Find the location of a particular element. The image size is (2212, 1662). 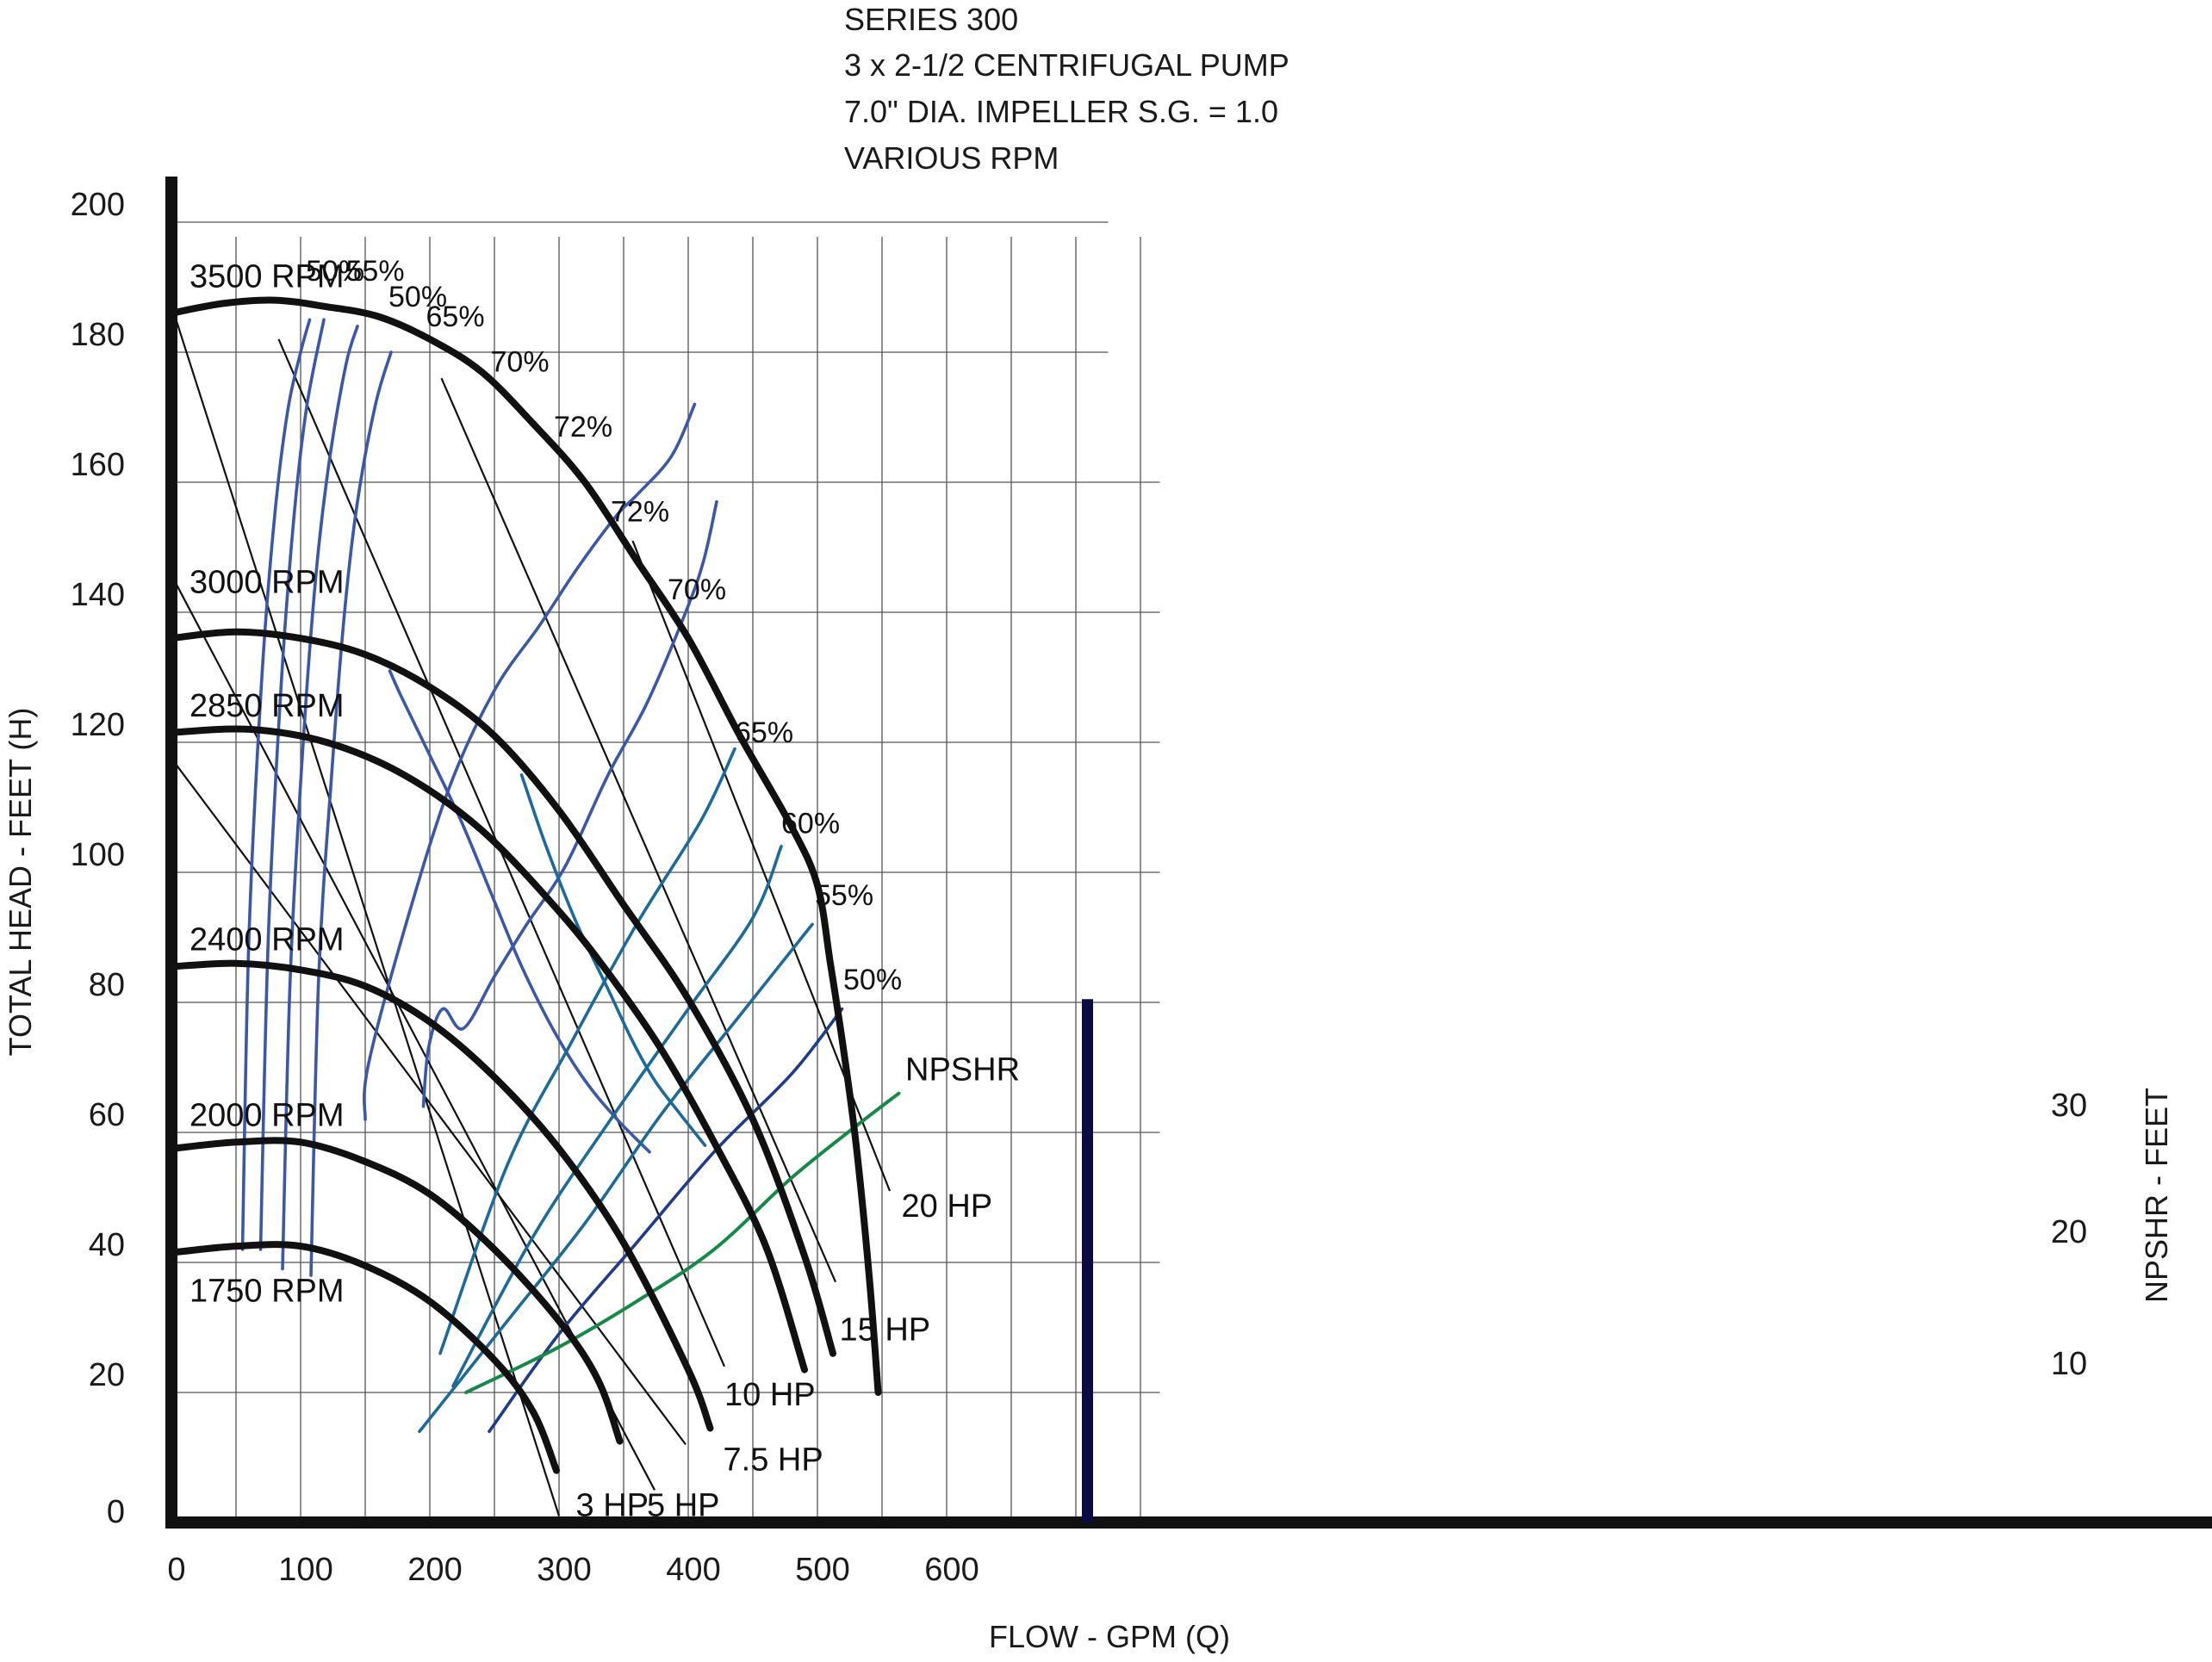

efficiency-label-12: 50% is located at coordinates (872, 980).